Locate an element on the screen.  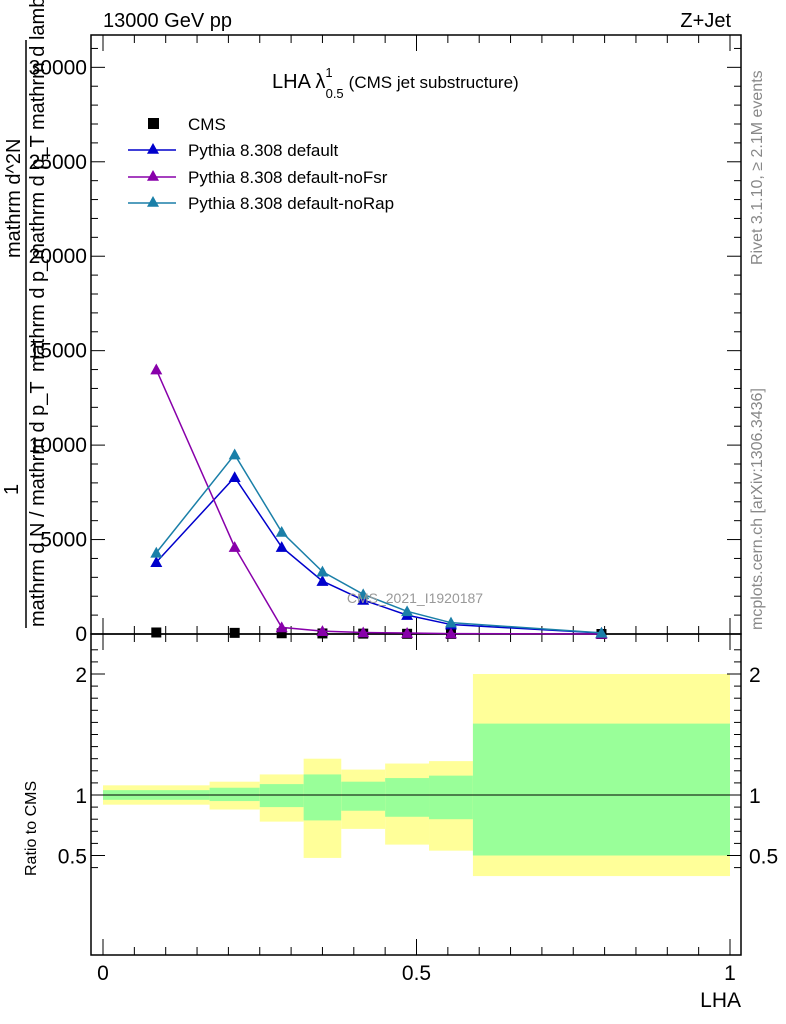
analysis-watermark: CMS_2021_I1920187 is located at coordinates (415, 598).